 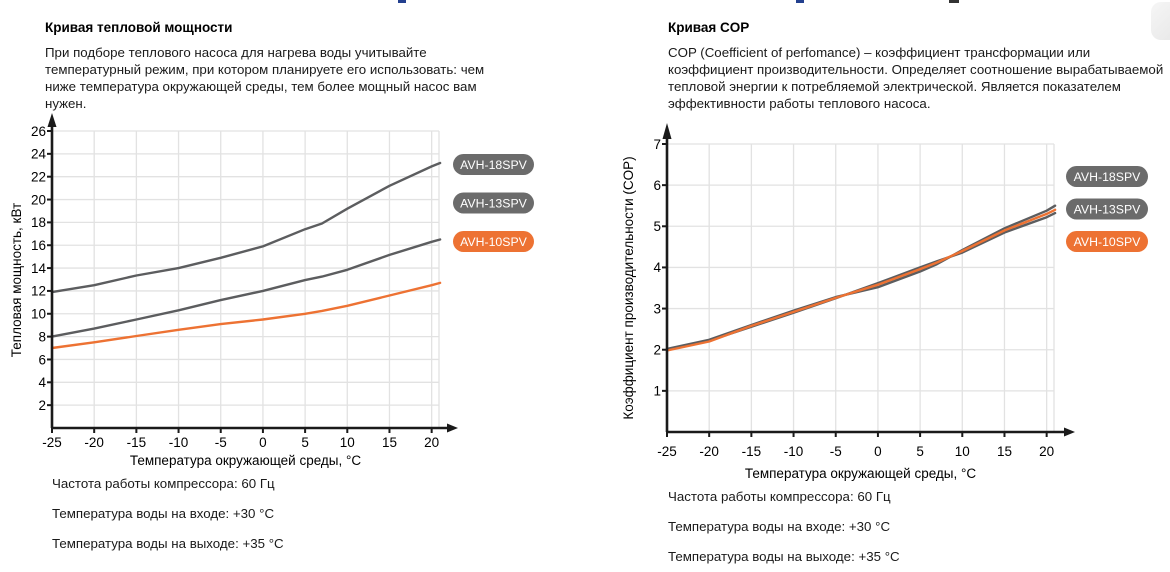 What do you see at coordinates (709, 27) in the screenshot?
I see `cop-curve-title: Кривая COP` at bounding box center [709, 27].